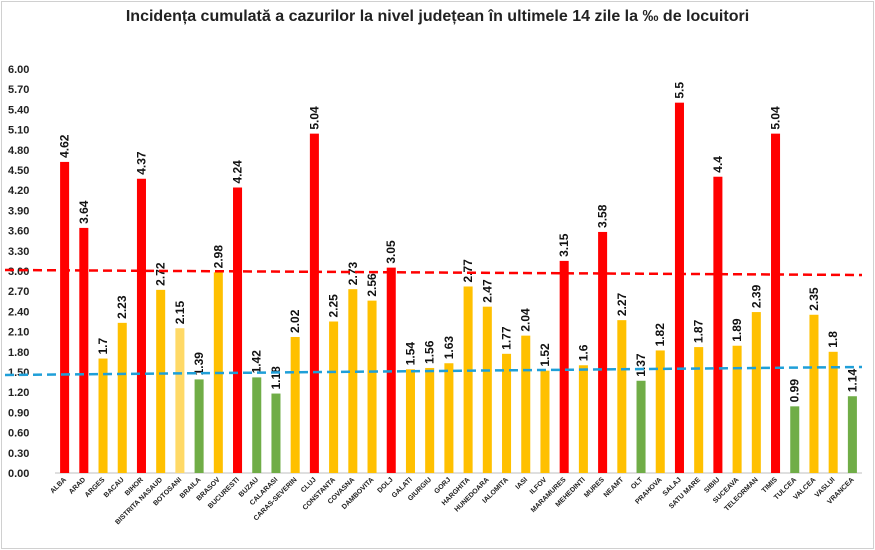 The height and width of the screenshot is (550, 875). What do you see at coordinates (637, 483) in the screenshot?
I see `x-tick-label: OLT` at bounding box center [637, 483].